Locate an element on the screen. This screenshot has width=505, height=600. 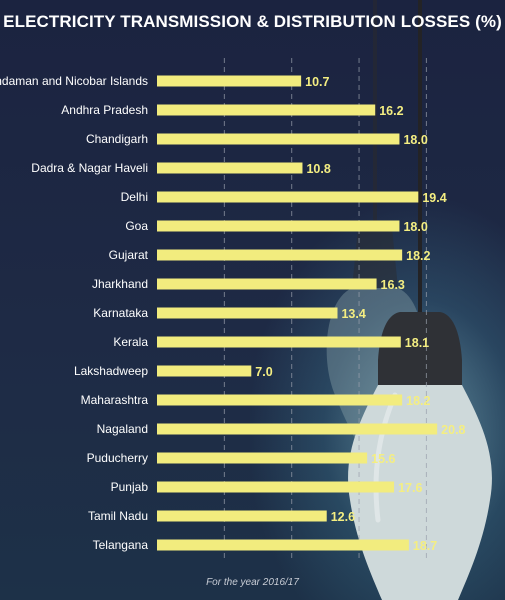
category-label: Chandigarh is located at coordinates (117, 139).